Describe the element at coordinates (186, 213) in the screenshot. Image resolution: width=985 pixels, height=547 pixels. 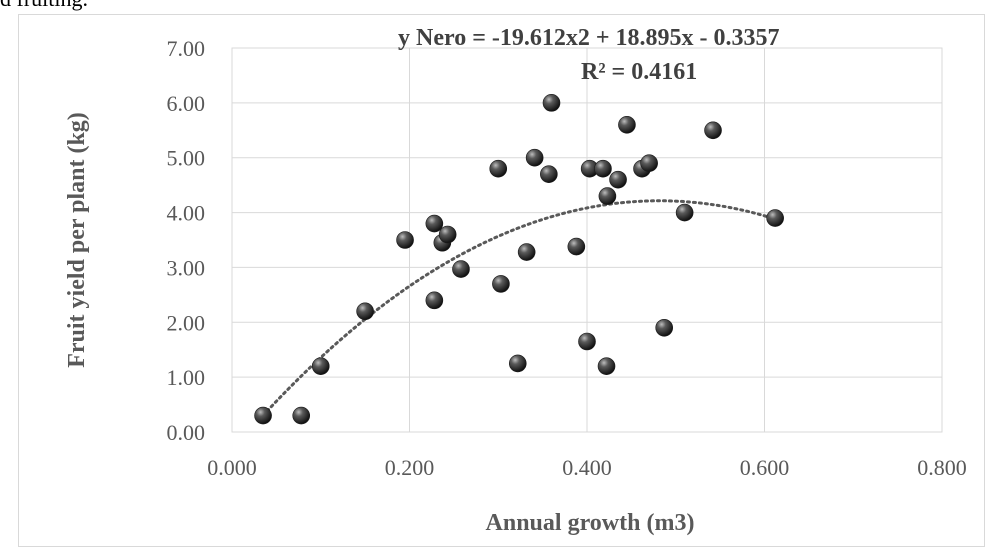
I see `y-tick-label: 4.00` at that location.